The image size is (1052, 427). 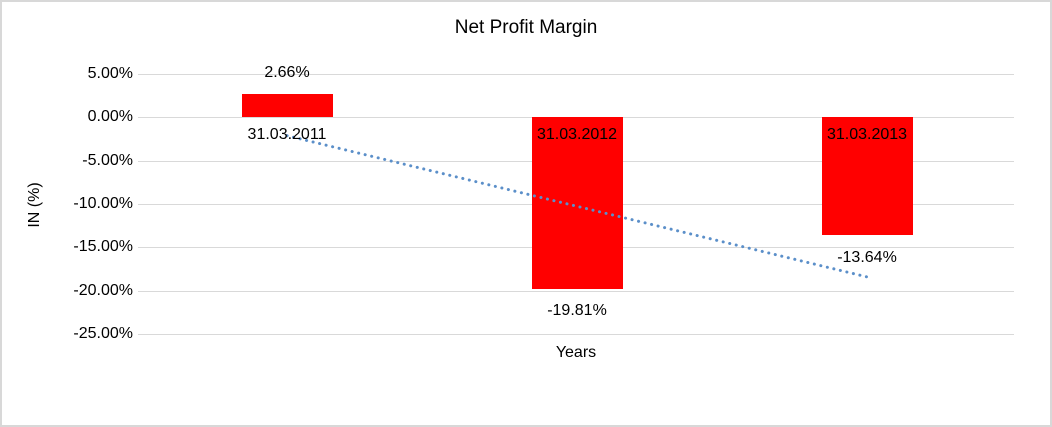 What do you see at coordinates (526, 27) in the screenshot?
I see `chart-title: Net Profit Margin` at bounding box center [526, 27].